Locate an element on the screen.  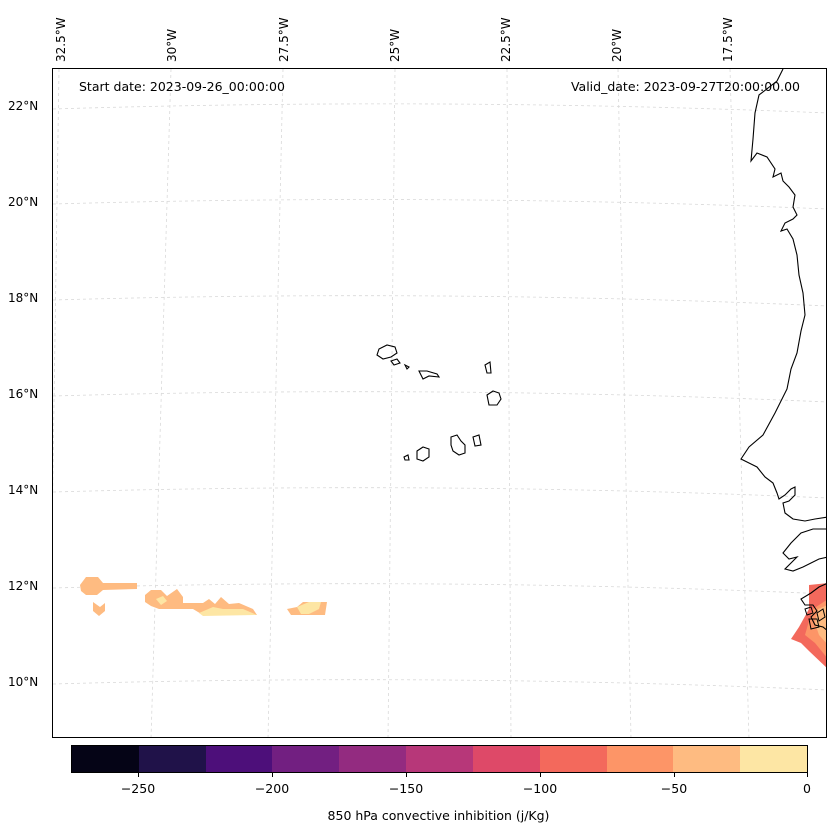
island-sao-nicolau is located at coordinates (429, 375).